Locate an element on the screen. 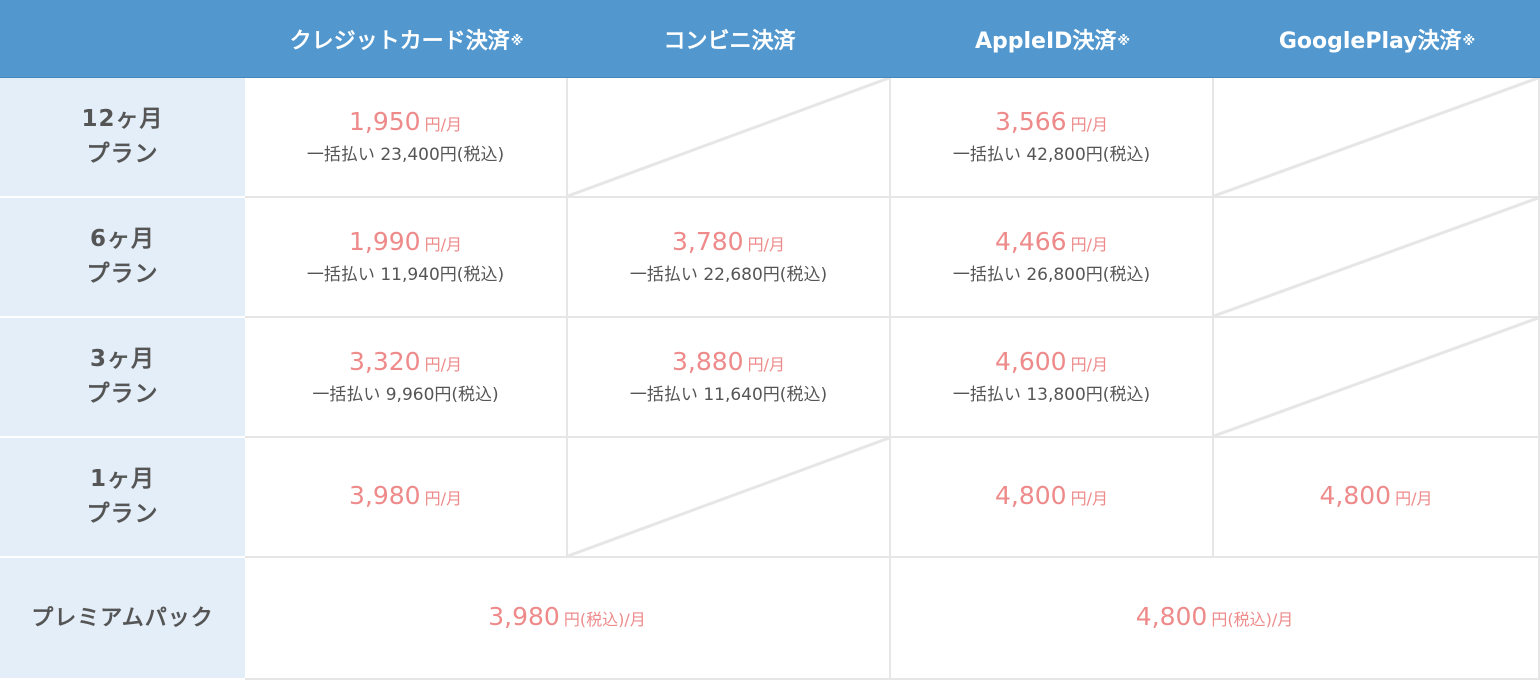  price: 3,980 円/月 is located at coordinates (405, 497).